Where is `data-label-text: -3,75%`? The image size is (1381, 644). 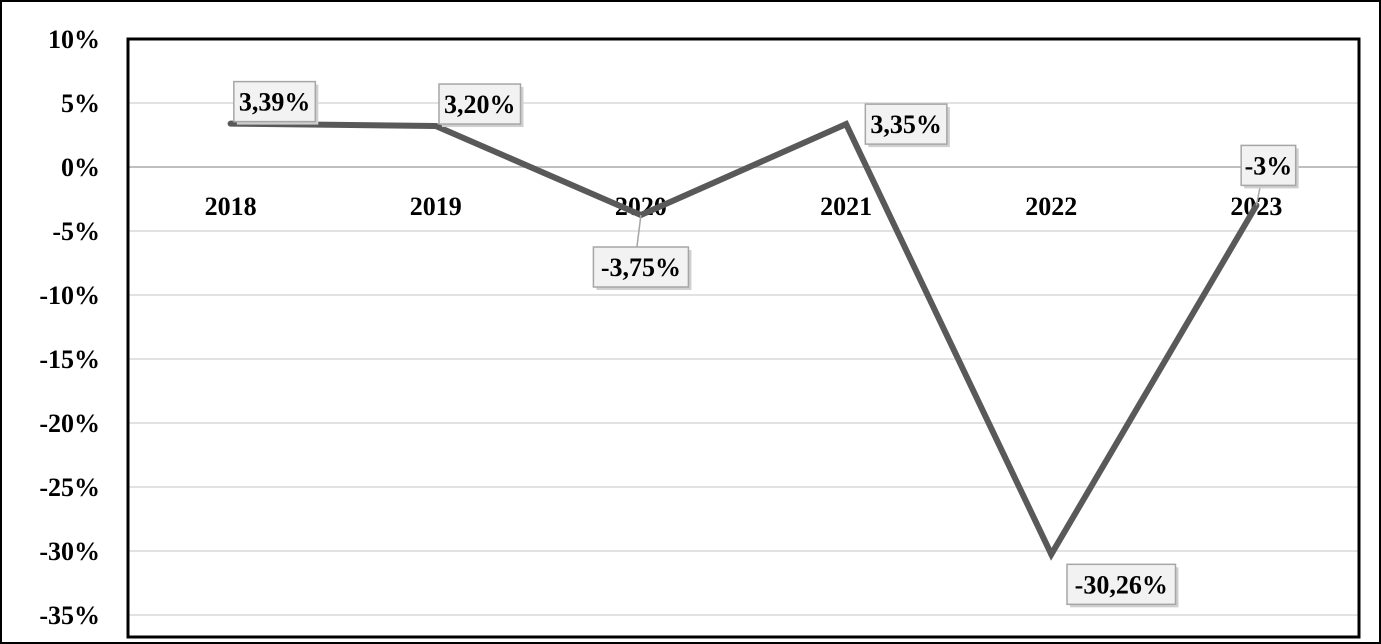
data-label-text: -3,75% is located at coordinates (641, 267).